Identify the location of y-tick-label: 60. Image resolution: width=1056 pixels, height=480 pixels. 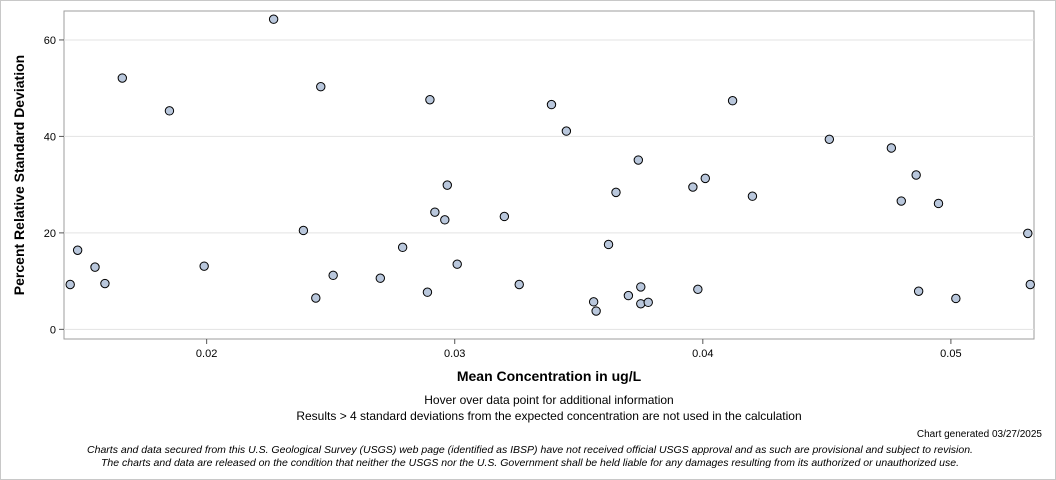
(50, 41).